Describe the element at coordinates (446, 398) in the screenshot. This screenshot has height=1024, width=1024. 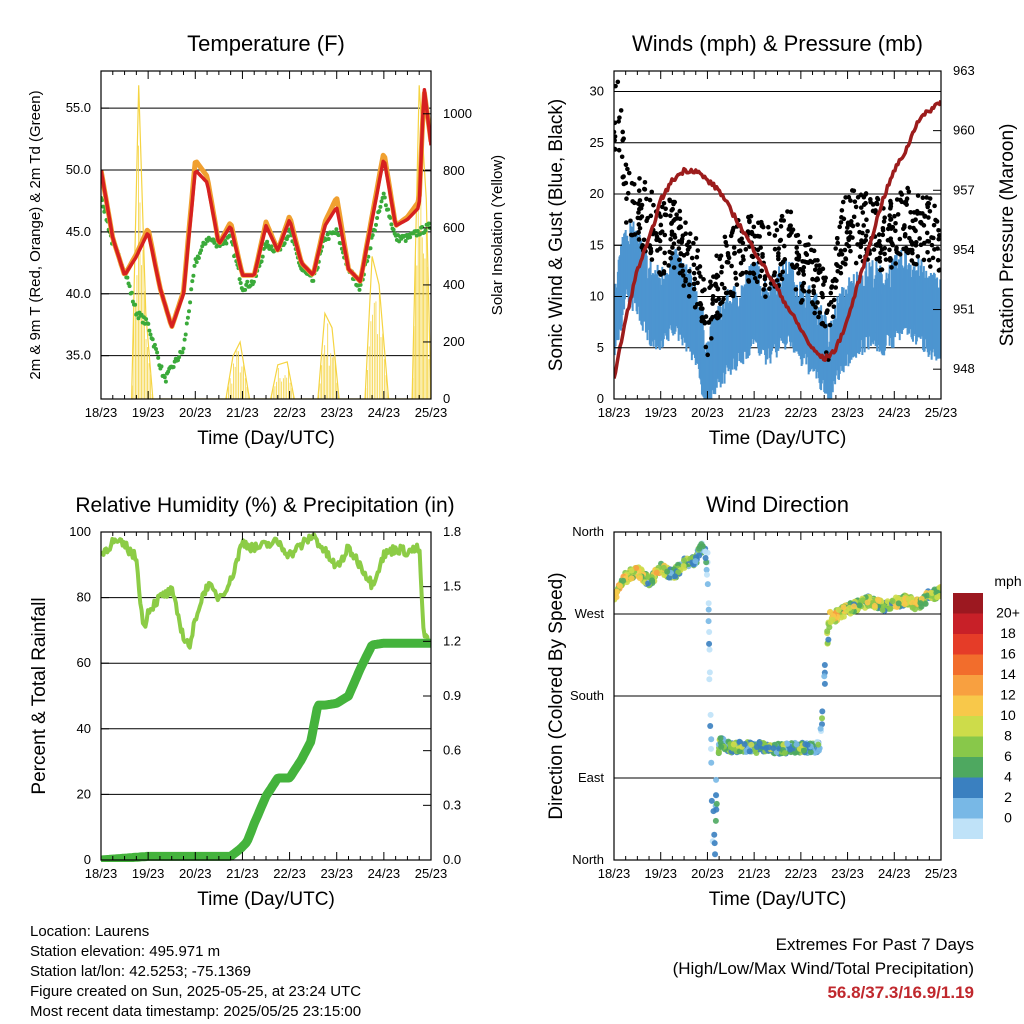
I see `y2-tick-label: 0` at that location.